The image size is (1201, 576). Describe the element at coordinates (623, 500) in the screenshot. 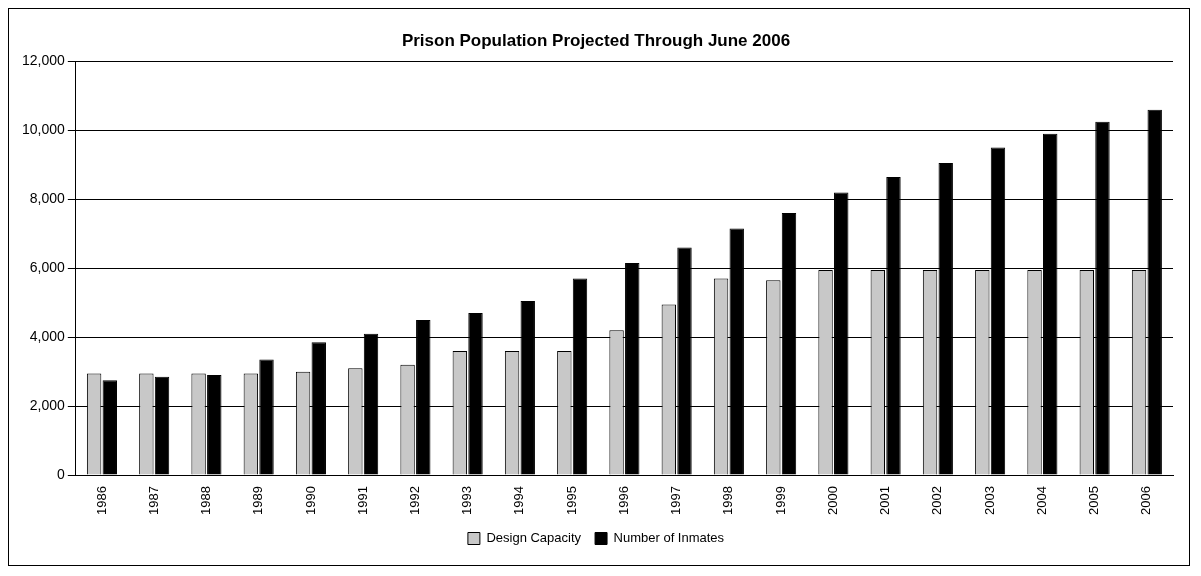

I see `x-tick-label: 1996` at that location.